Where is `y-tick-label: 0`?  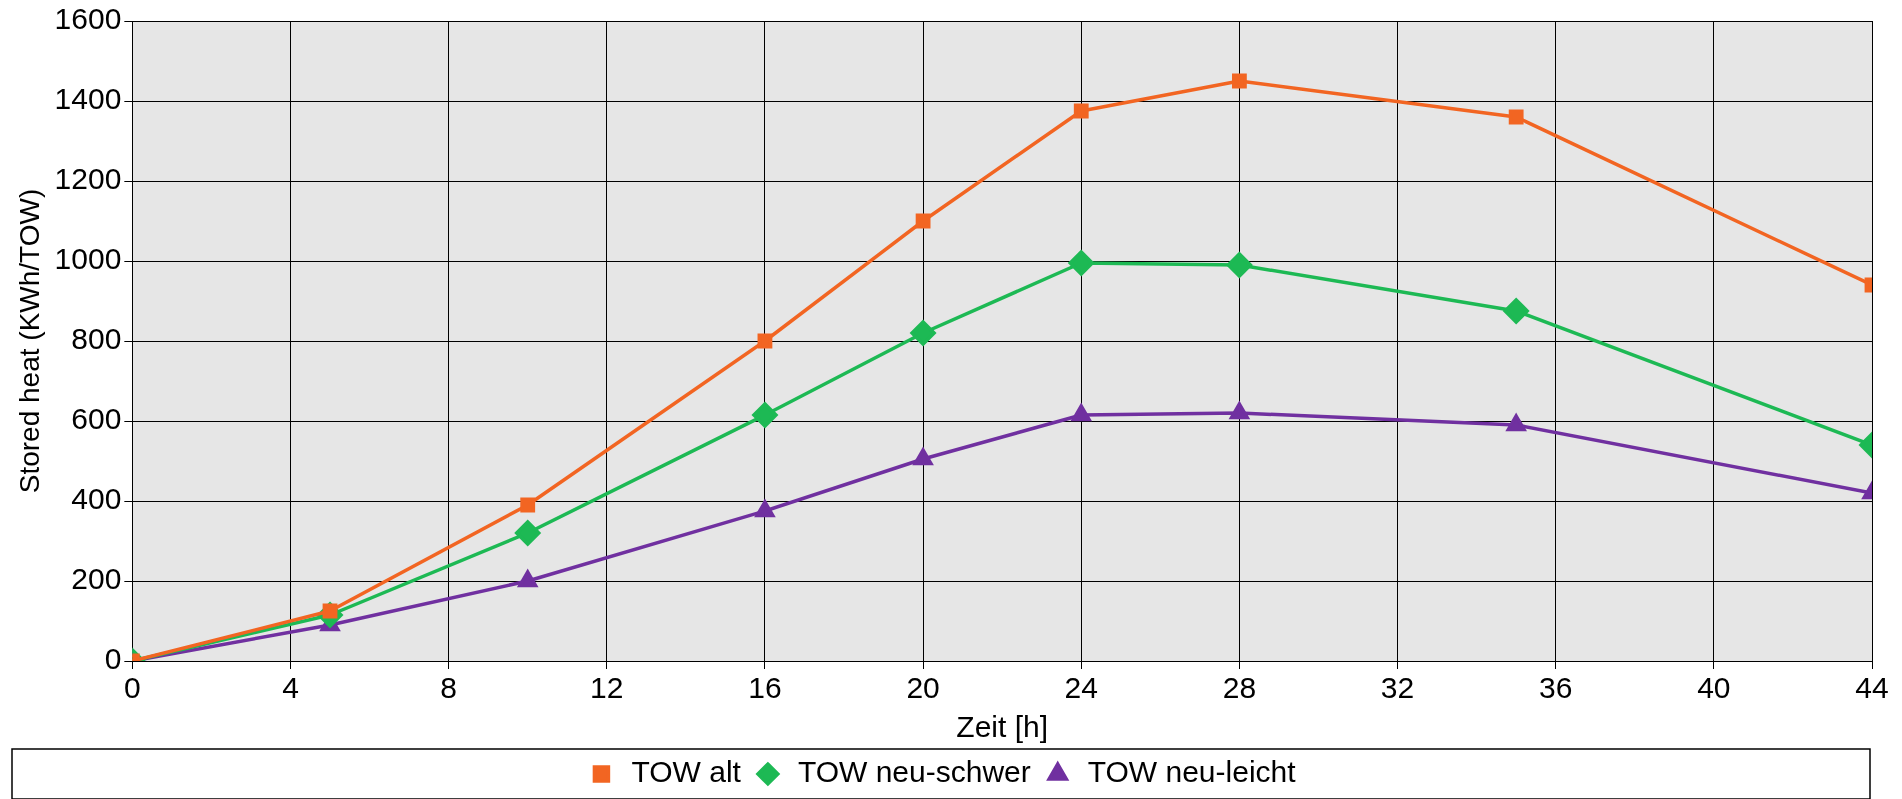 y-tick-label: 0 is located at coordinates (113, 659).